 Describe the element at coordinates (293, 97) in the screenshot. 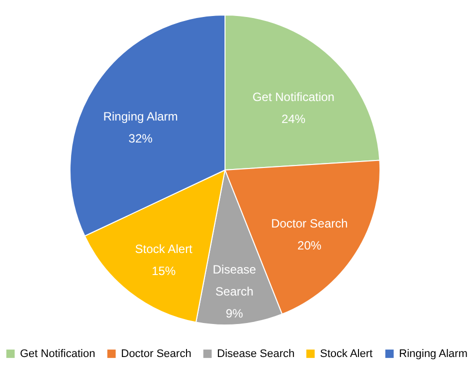

I see `slice-label: Get Notification` at that location.